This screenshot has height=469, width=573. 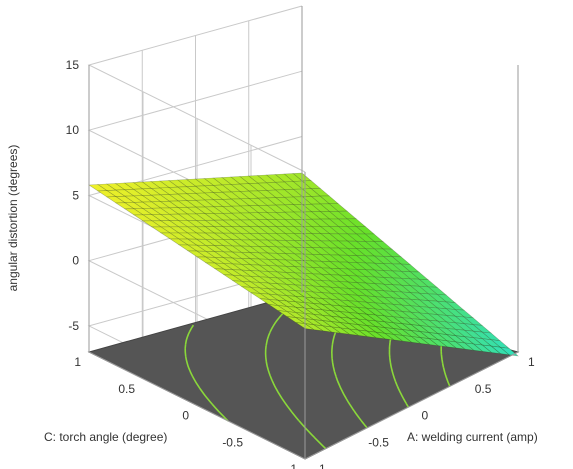 I want to click on z-axis-title: angular distortion (degrees), so click(x=13, y=218).